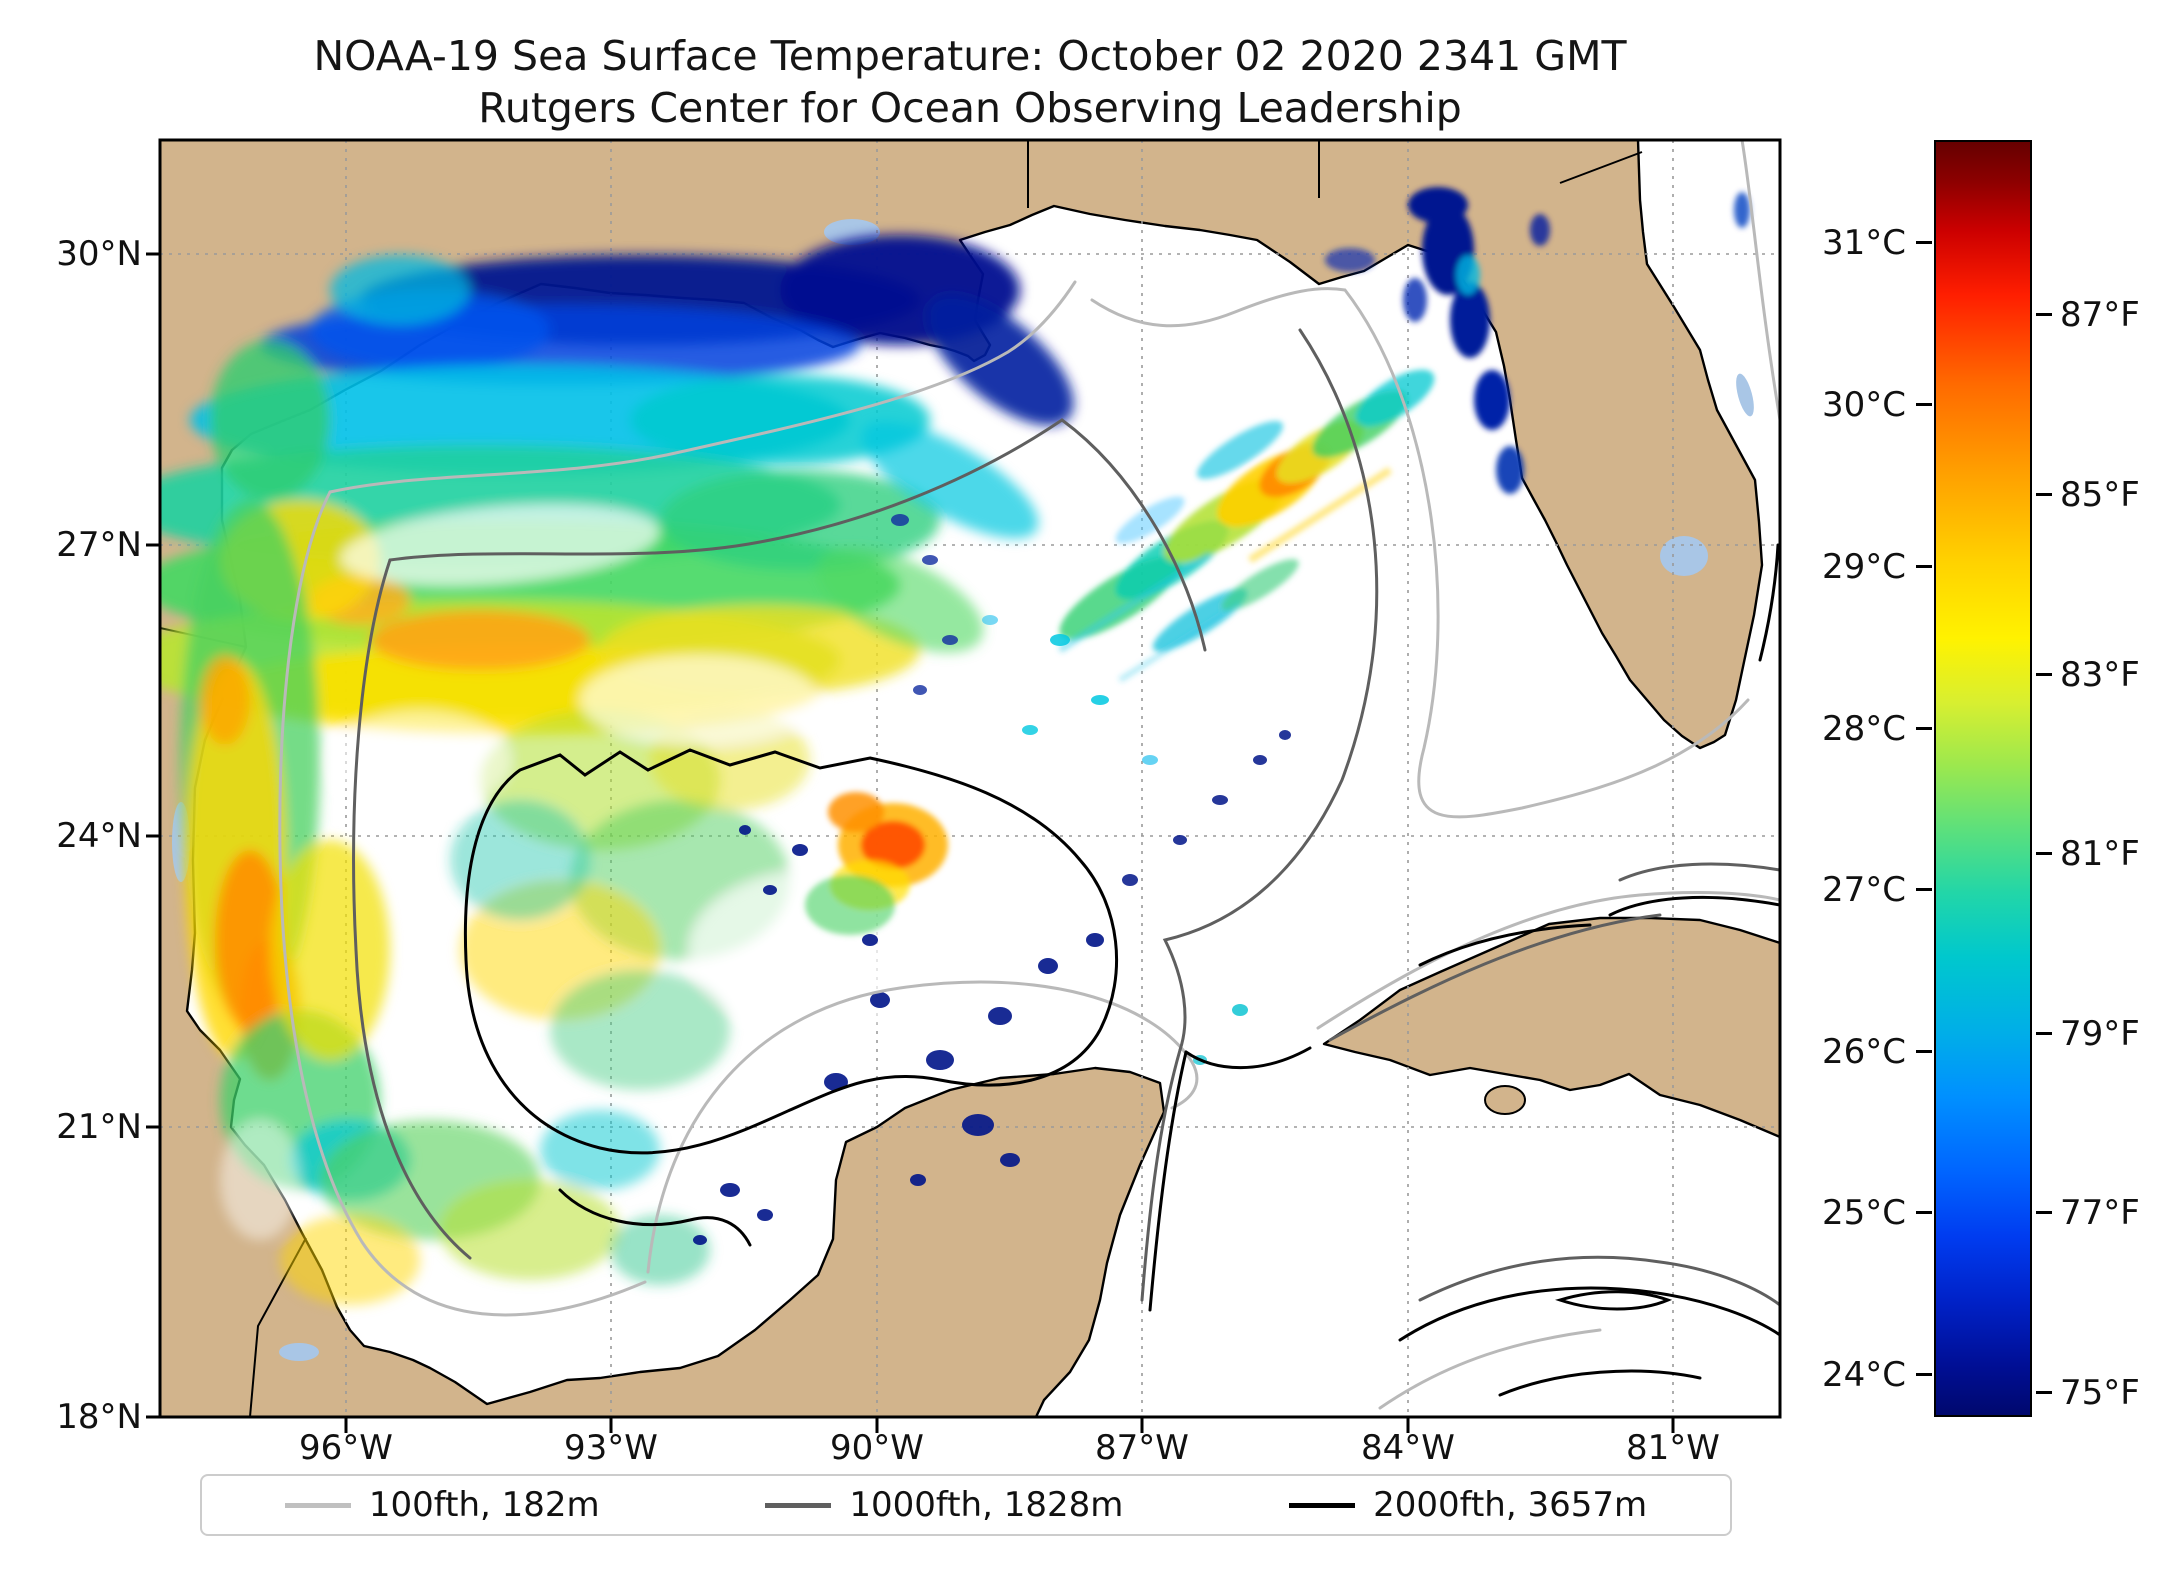 The width and height of the screenshot is (2160, 1582). I want to click on legend-item-100fth: 100fth, 182m, so click(442, 1505).